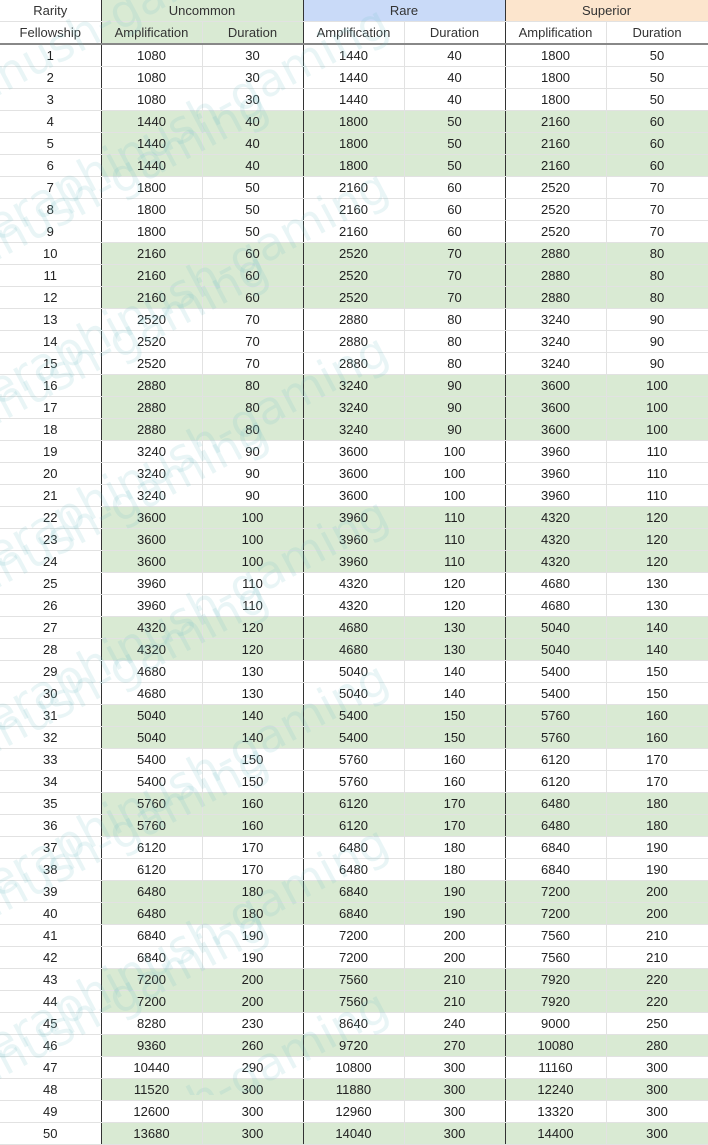 This screenshot has height=1145, width=708. What do you see at coordinates (455, 297) in the screenshot?
I see `duration-cell: 70` at bounding box center [455, 297].